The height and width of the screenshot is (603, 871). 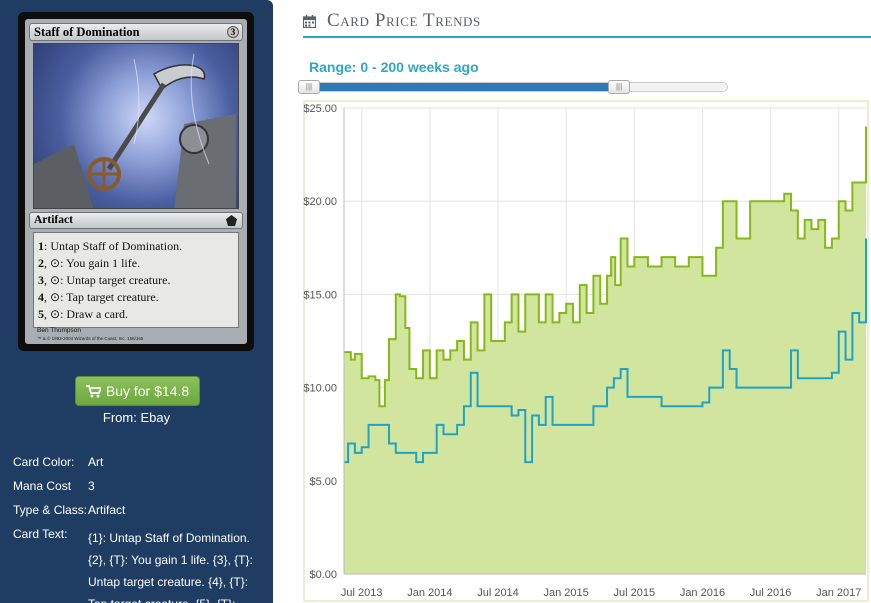 I want to click on card-color-row: Card Color: Art, so click(x=58, y=462).